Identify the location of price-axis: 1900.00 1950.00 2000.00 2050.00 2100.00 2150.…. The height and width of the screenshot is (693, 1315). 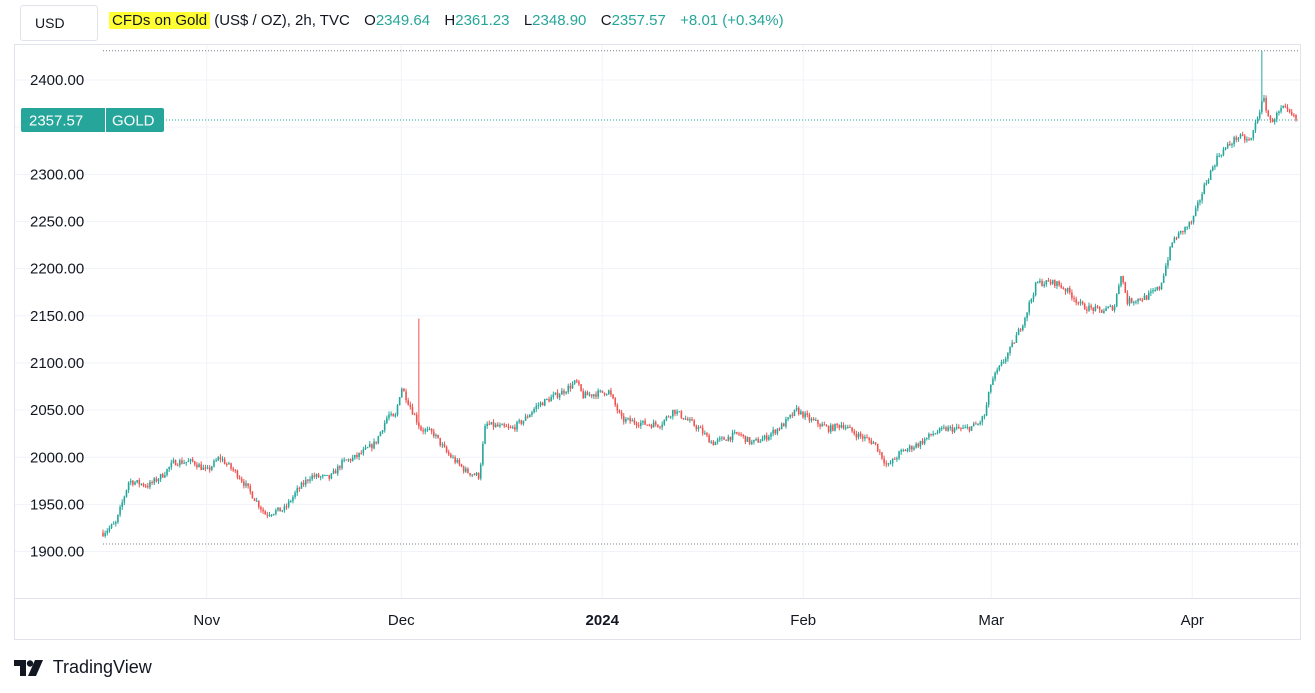
(57, 316).